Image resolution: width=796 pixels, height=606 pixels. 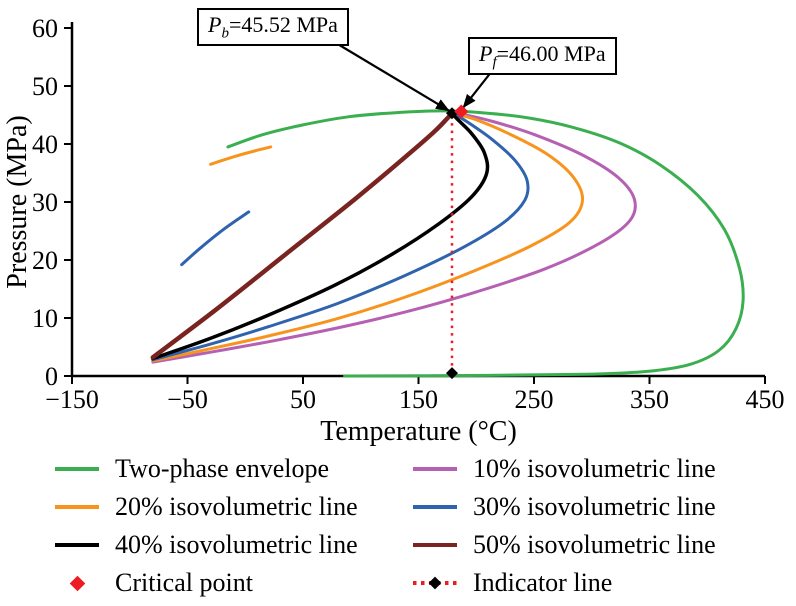 I want to click on x-tick-label: 50, so click(x=303, y=399).